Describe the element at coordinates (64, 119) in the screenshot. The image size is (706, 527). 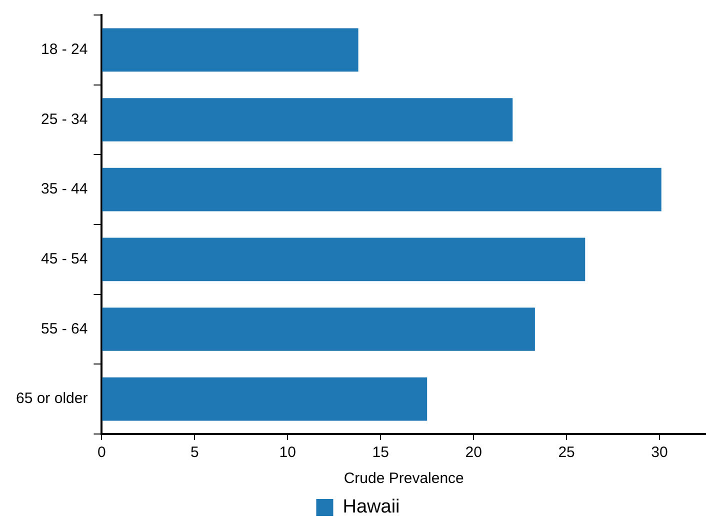
I see `y-tick-label: 25 - 34` at that location.